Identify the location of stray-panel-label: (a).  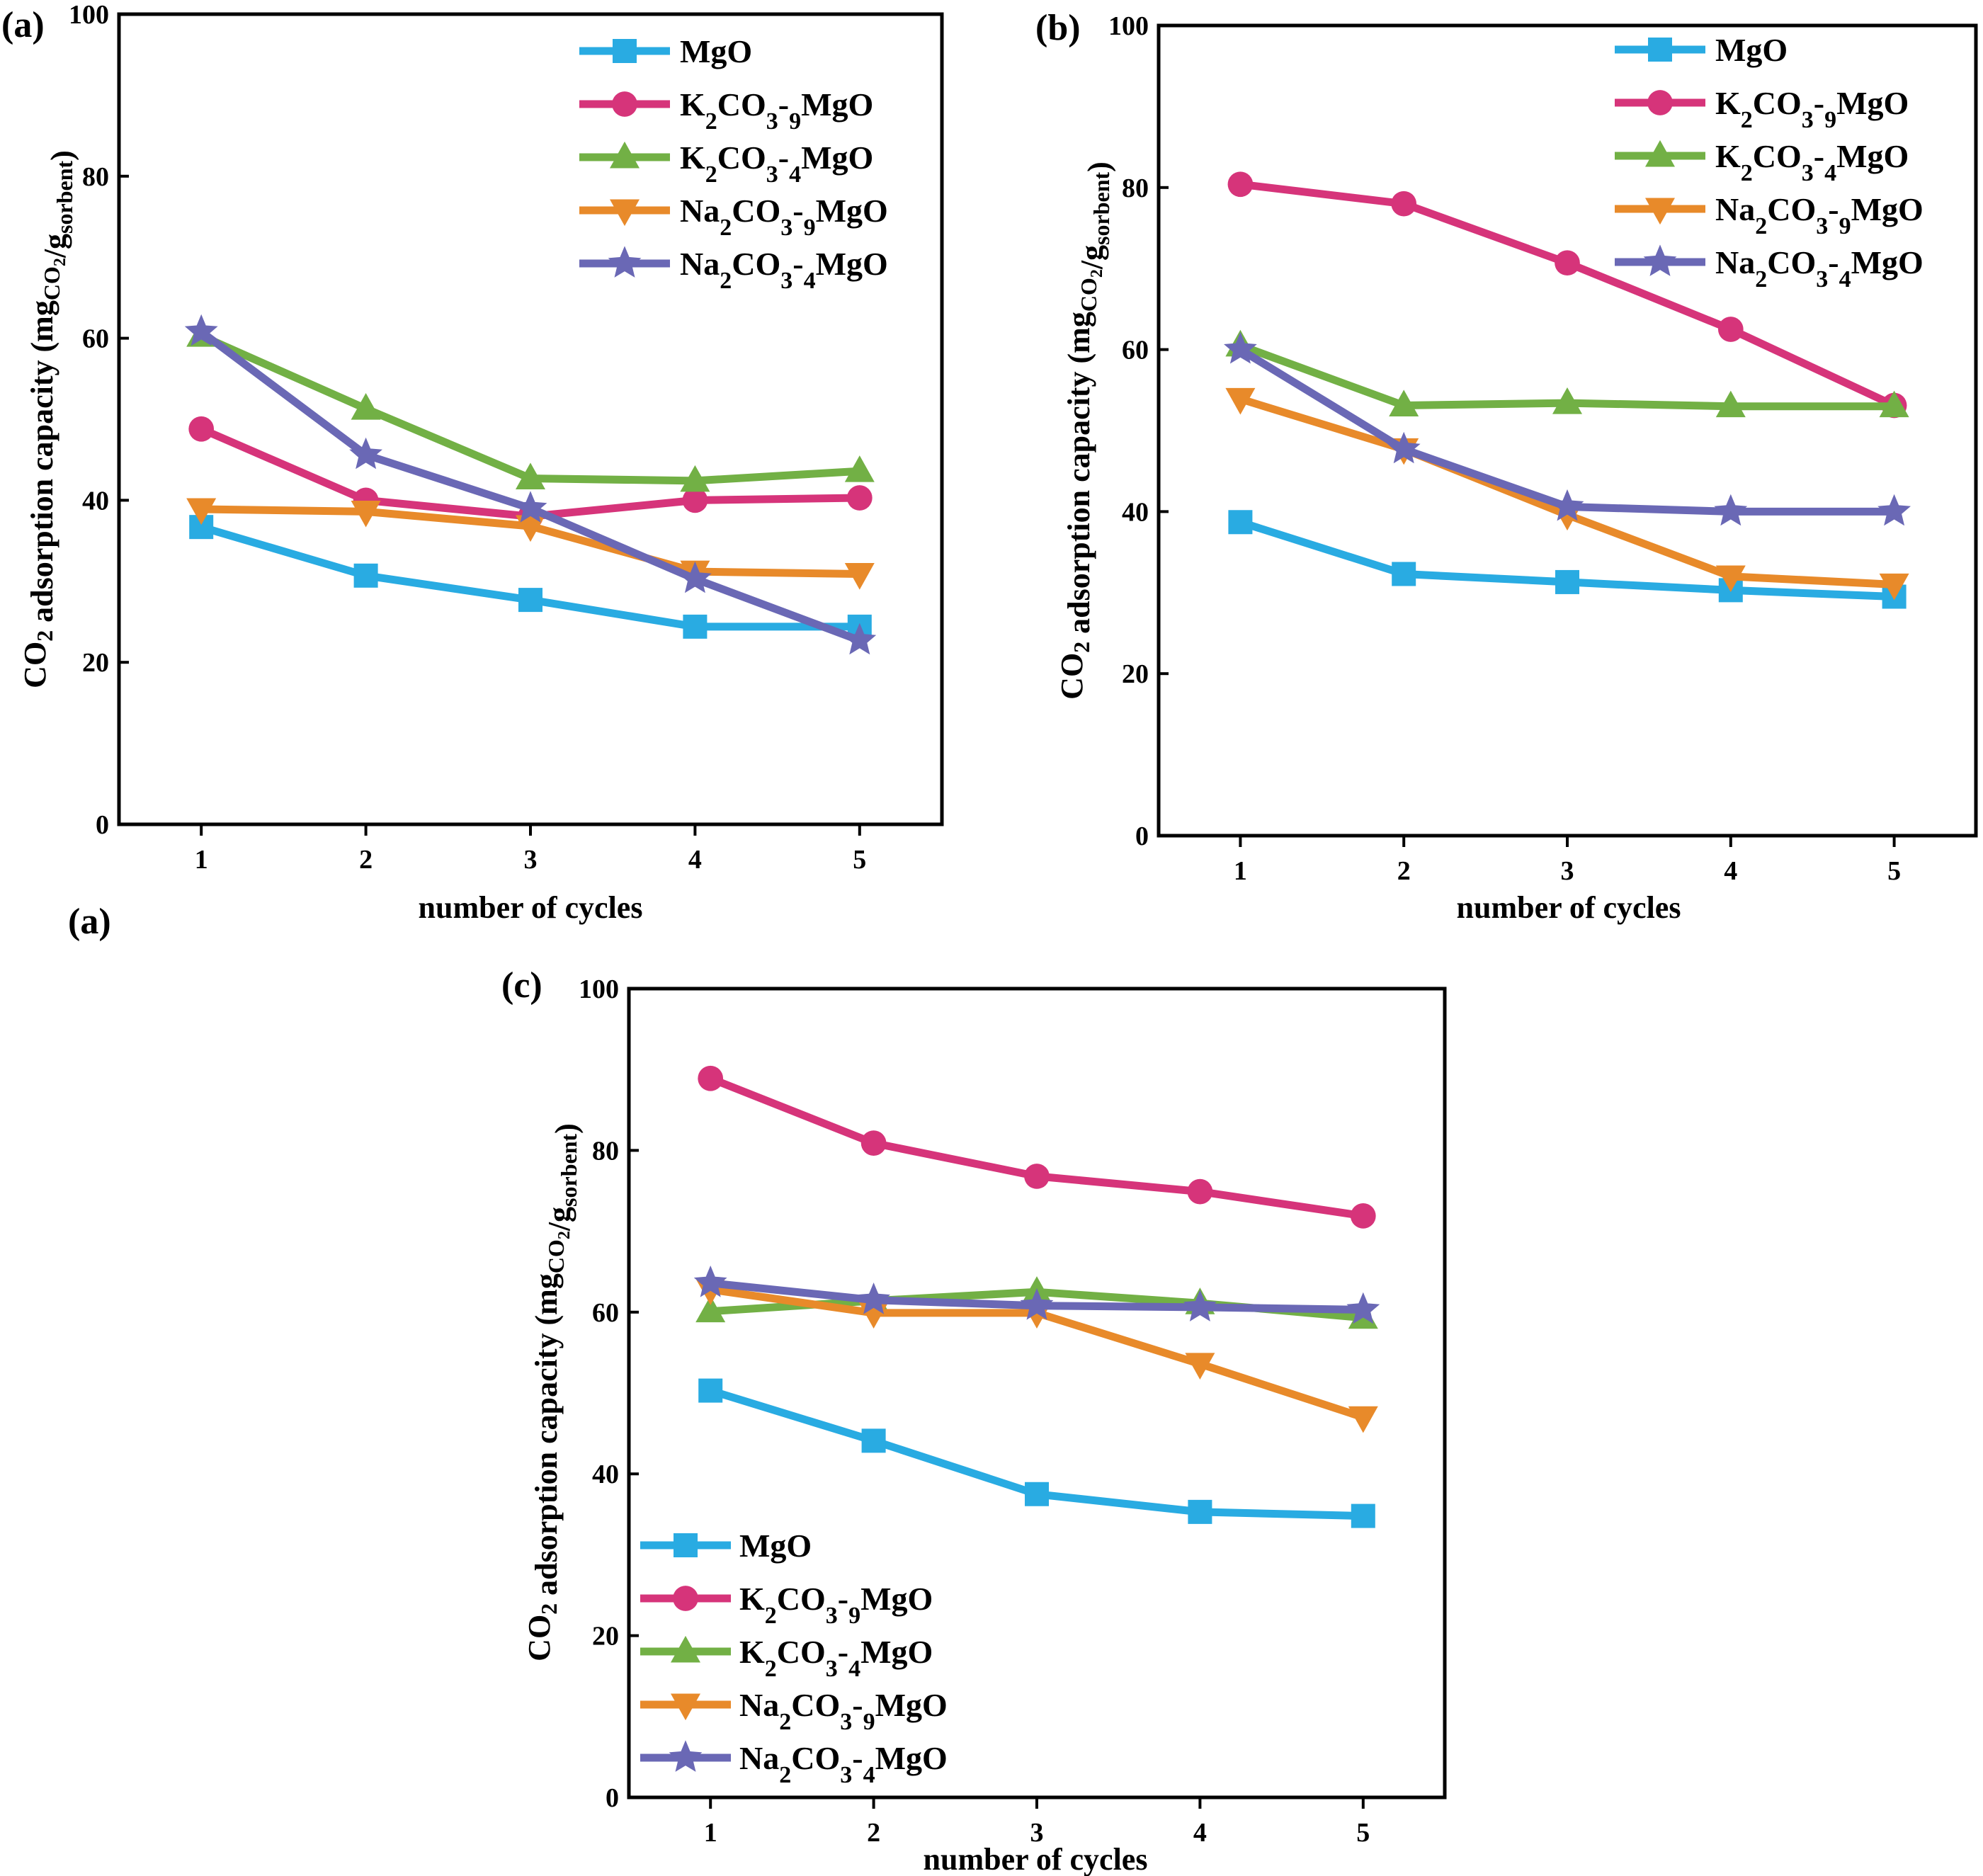
(89, 922).